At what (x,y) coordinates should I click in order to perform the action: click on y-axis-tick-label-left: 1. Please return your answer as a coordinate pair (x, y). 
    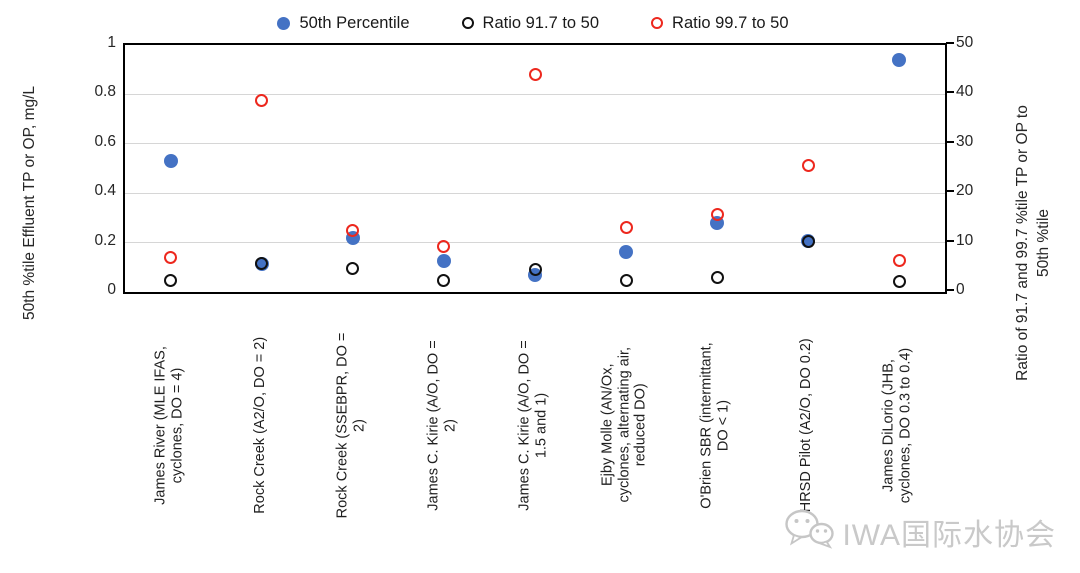
    Looking at the image, I should click on (111, 42).